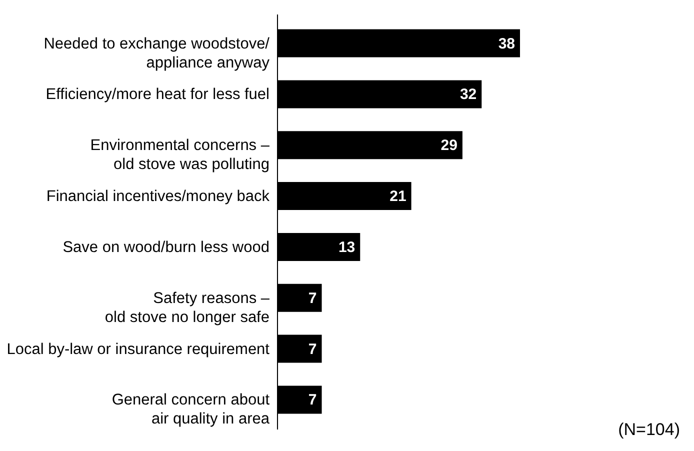  I want to click on y-tick-label: Needed to exchange woodstove/ appliance anyway, so click(157, 53).